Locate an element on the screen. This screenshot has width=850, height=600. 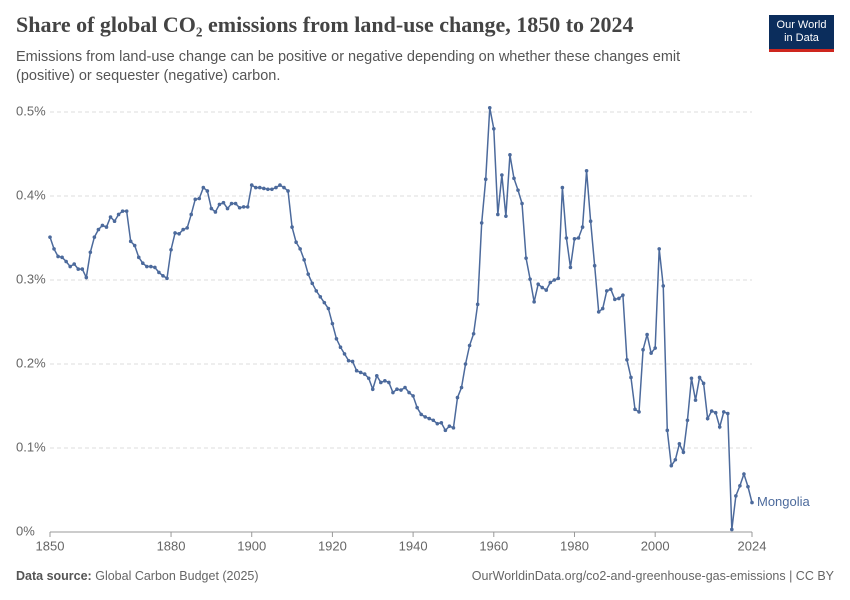
footer-source: Data source: Global Carbon Budget (2025) is located at coordinates (137, 576).